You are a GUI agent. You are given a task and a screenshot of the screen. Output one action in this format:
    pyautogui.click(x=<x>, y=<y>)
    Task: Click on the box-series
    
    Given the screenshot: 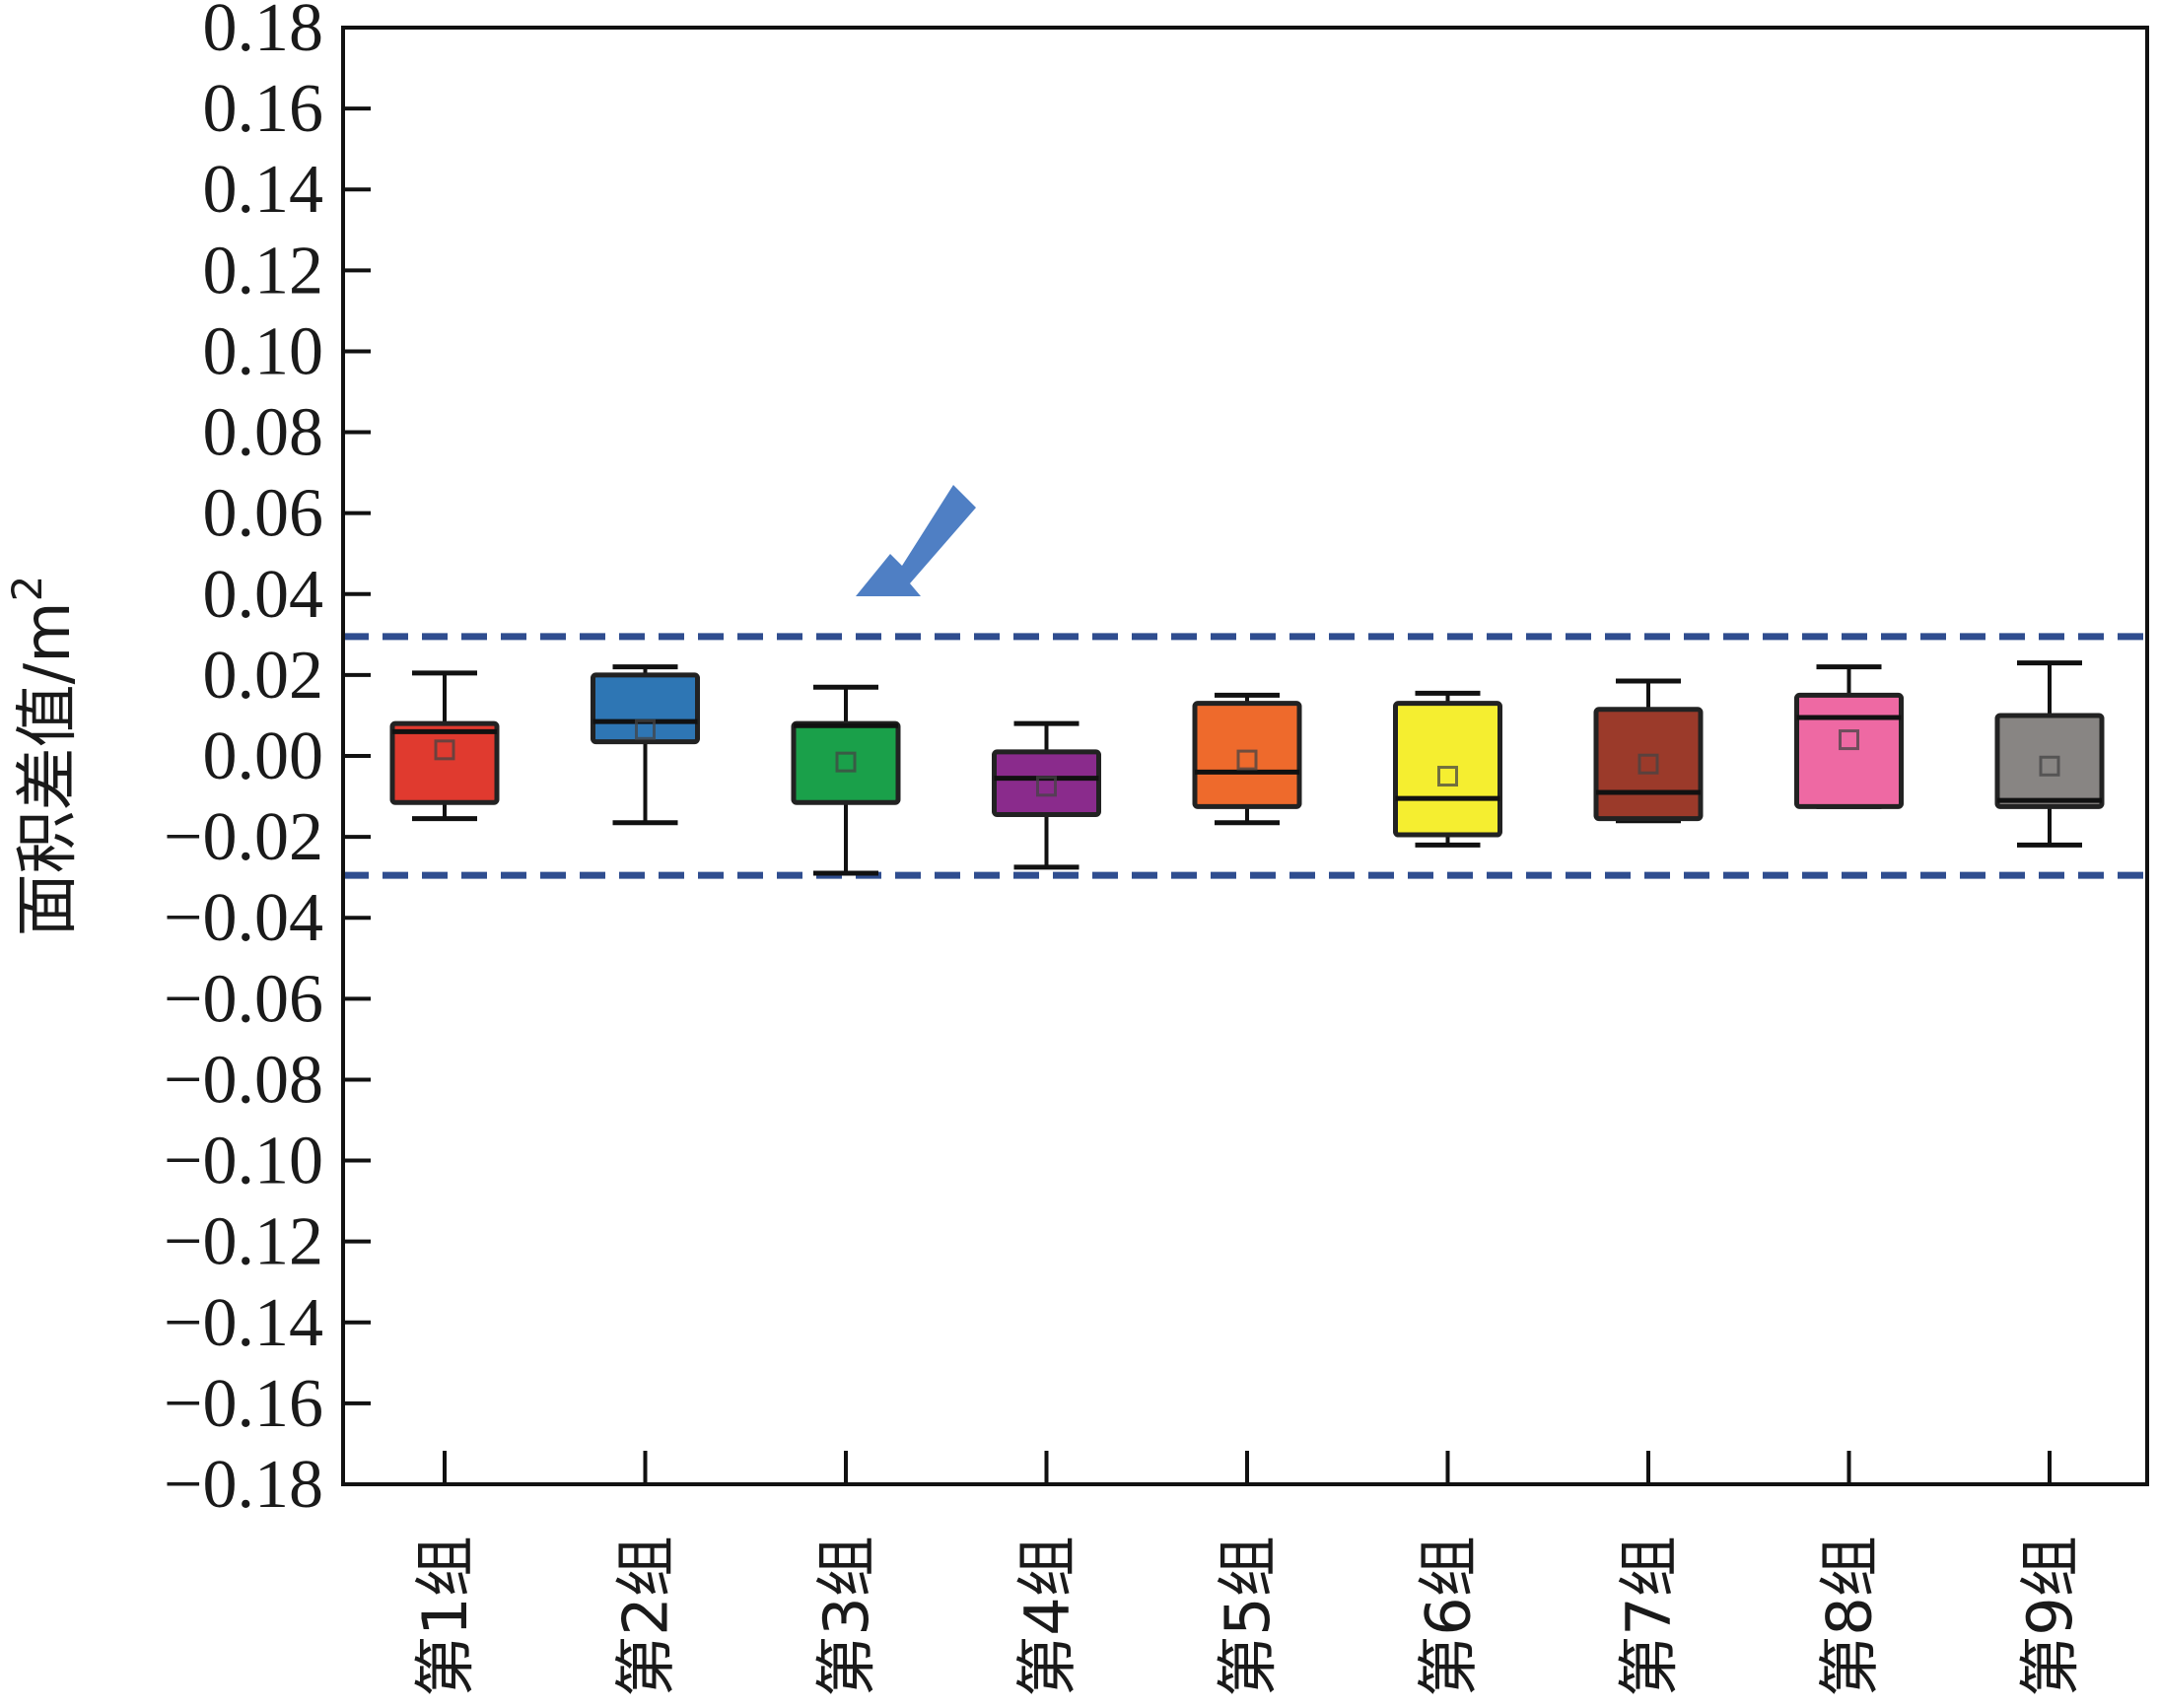 What is the action you would take?
    pyautogui.click(x=1247, y=768)
    